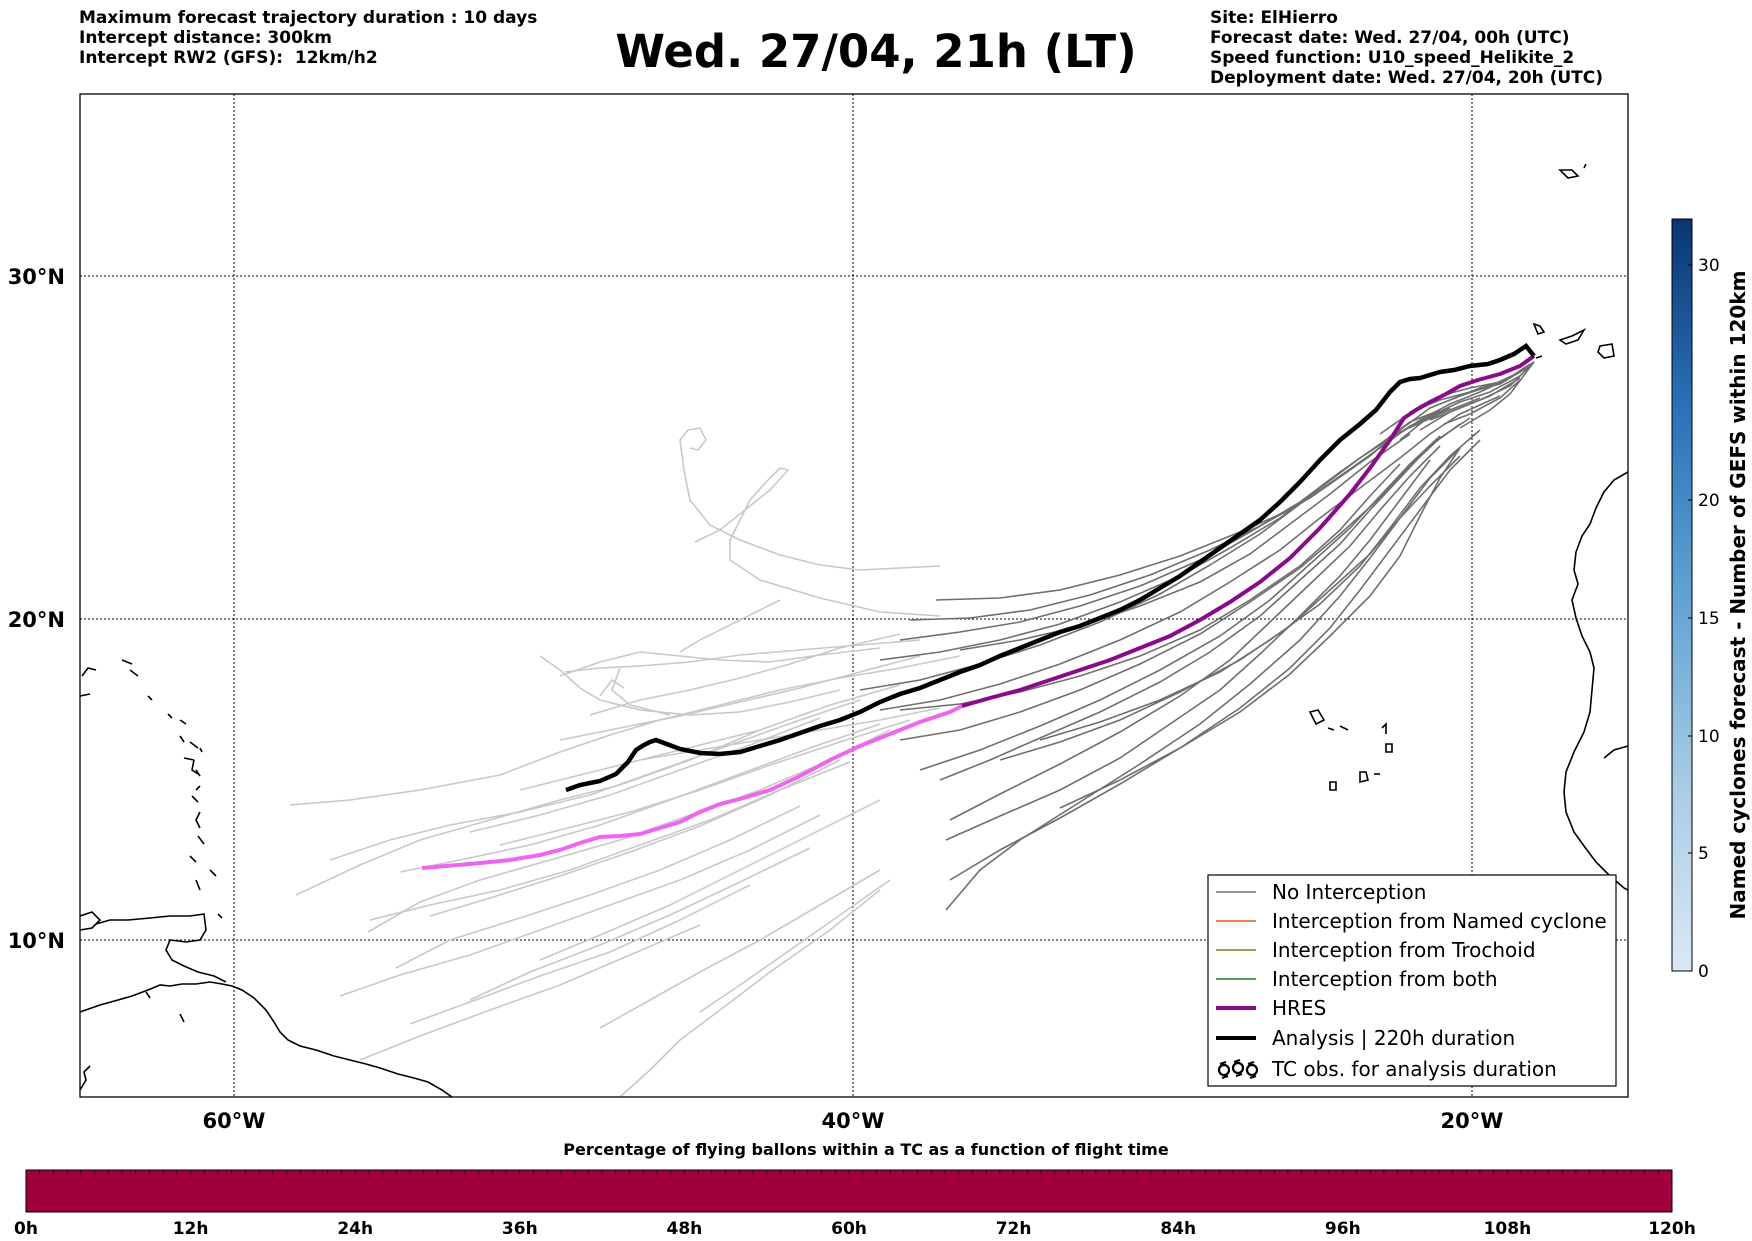 The image size is (1752, 1241). I want to click on legend-label: Analysis | 220h duration, so click(1393, 1038).